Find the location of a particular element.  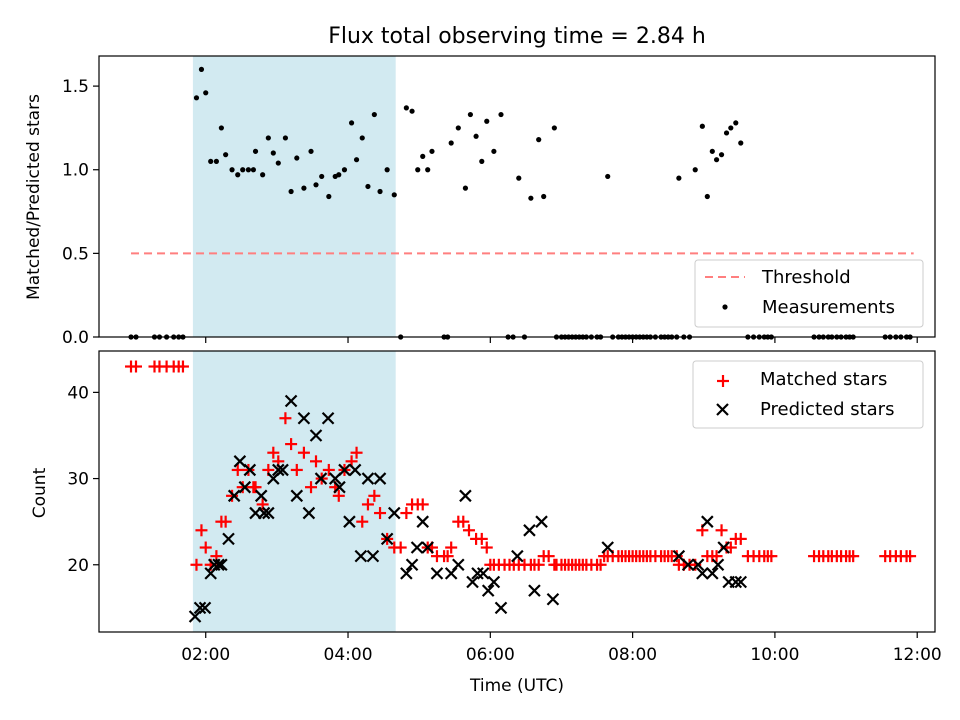

y-tick-label: 30 is located at coordinates (78, 480).